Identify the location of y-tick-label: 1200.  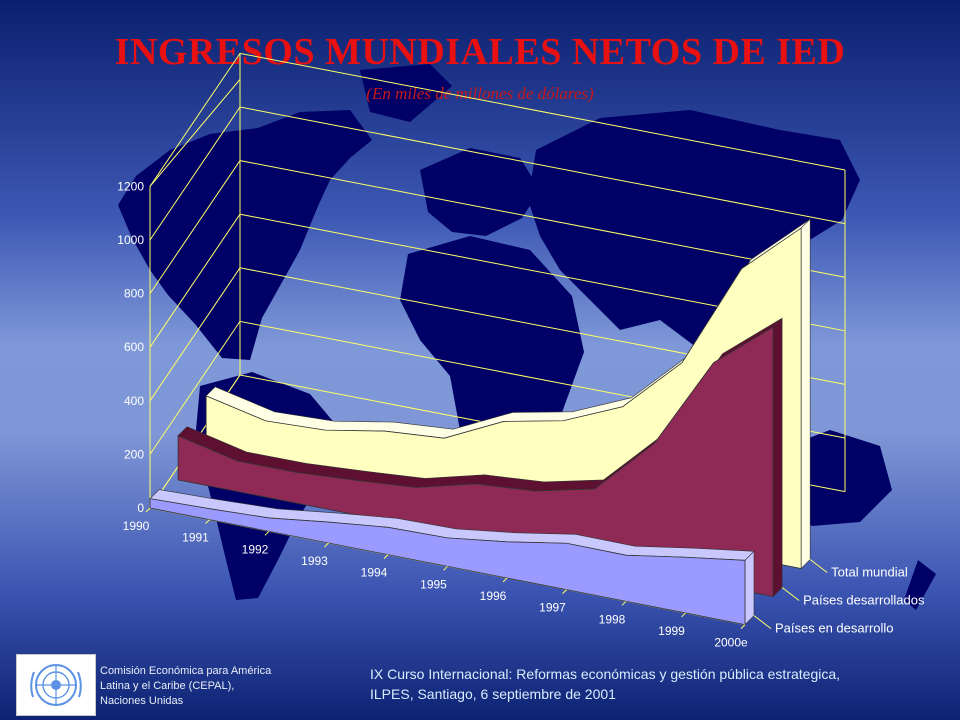
(130, 186).